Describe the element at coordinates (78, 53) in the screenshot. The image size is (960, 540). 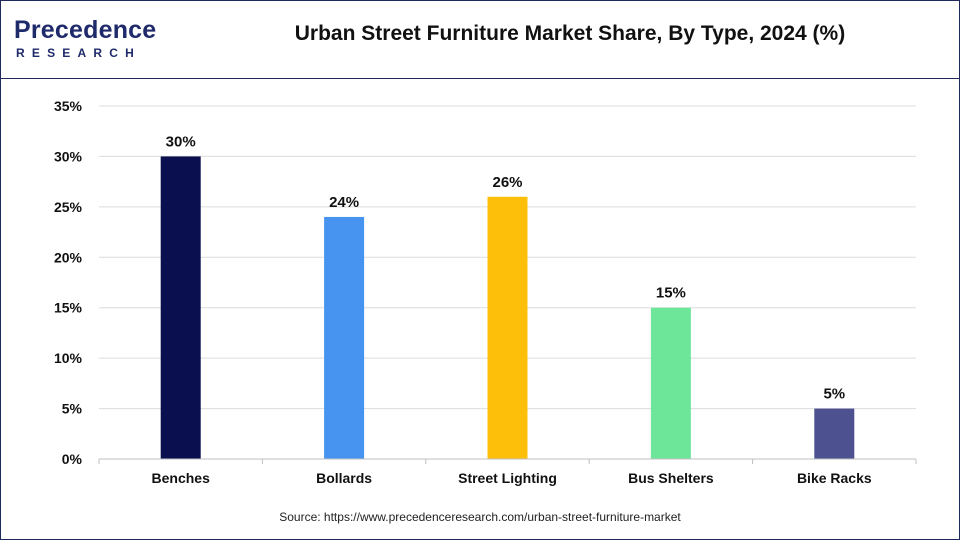
I see `brand-subname: RESEARCH` at that location.